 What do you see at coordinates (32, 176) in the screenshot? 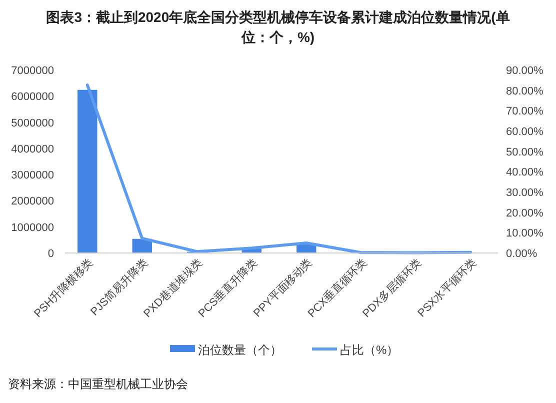
I see `y-tick-label: 3000000` at bounding box center [32, 176].